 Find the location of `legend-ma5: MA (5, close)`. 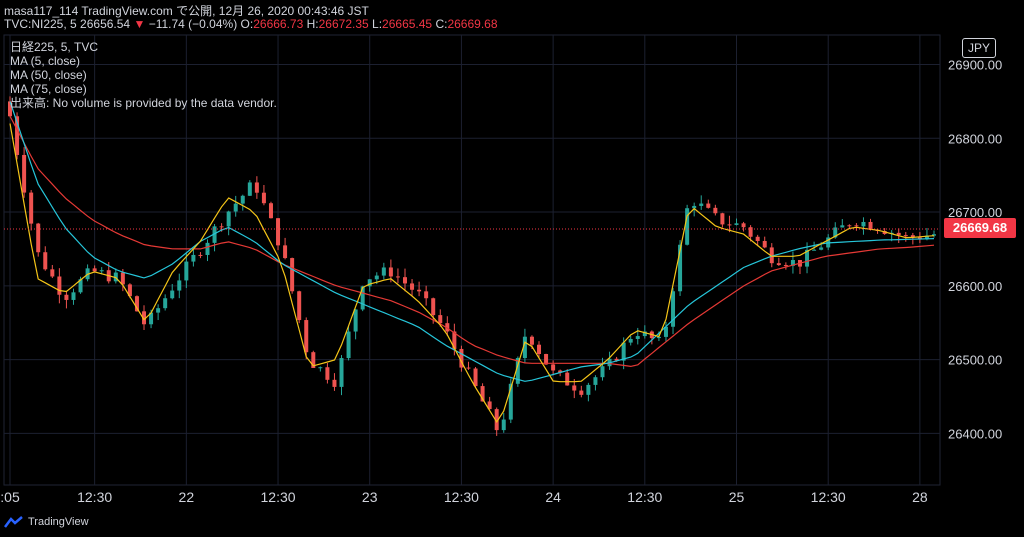

legend-ma5: MA (5, close) is located at coordinates (45, 61).